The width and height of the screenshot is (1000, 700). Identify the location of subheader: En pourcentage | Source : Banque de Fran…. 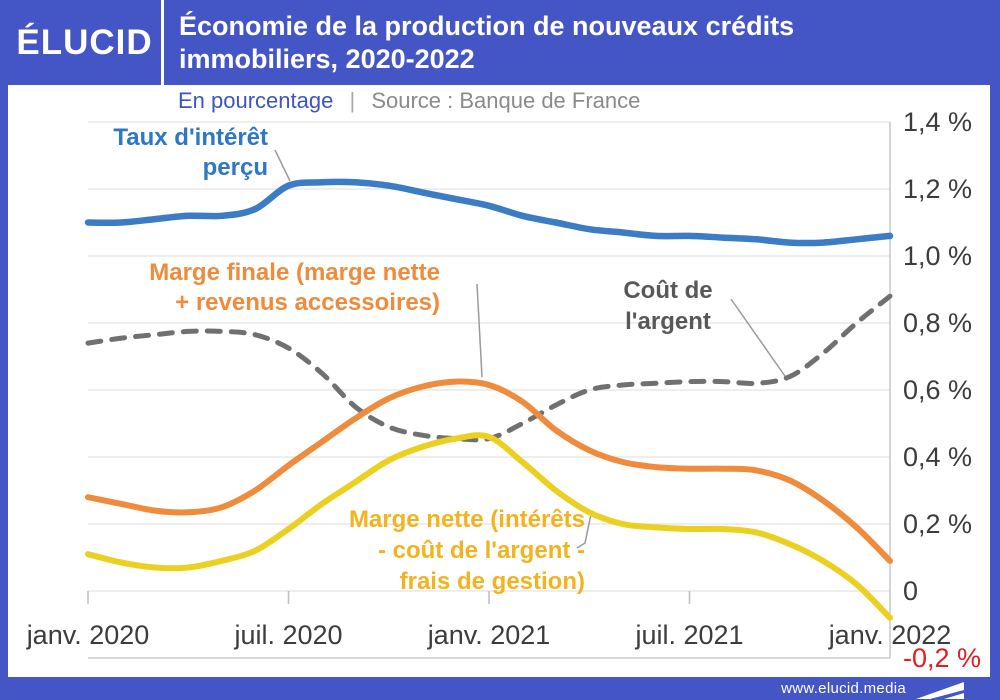
(409, 101).